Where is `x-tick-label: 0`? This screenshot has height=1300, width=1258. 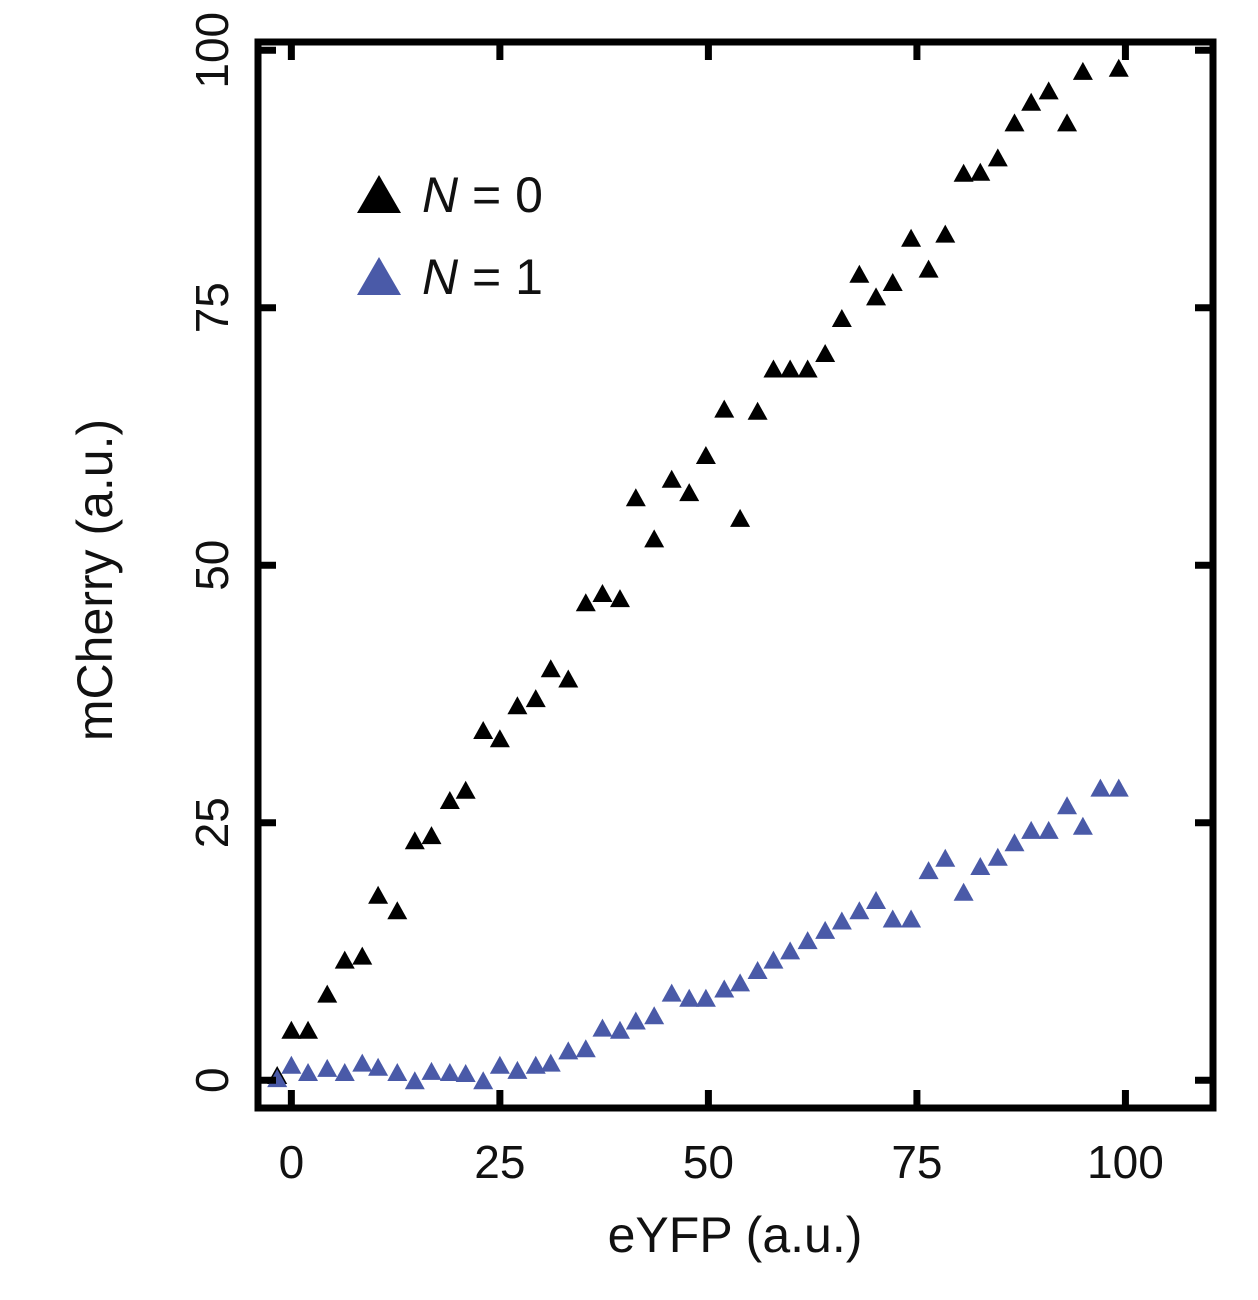
x-tick-label: 0 is located at coordinates (292, 1162).